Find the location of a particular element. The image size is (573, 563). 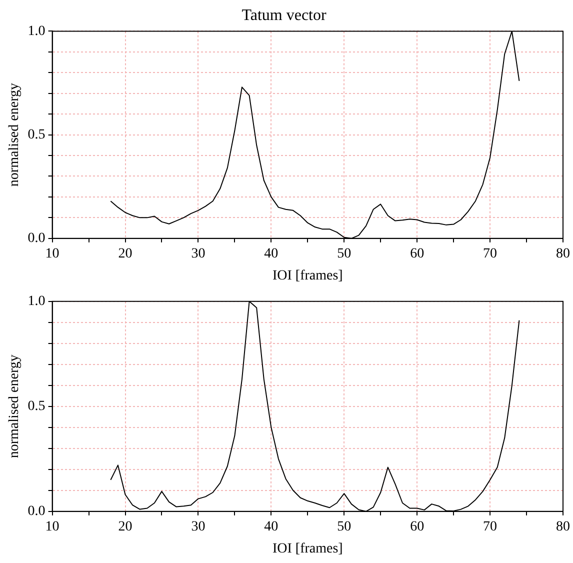

chart-title: Tatum vector is located at coordinates (284, 15).